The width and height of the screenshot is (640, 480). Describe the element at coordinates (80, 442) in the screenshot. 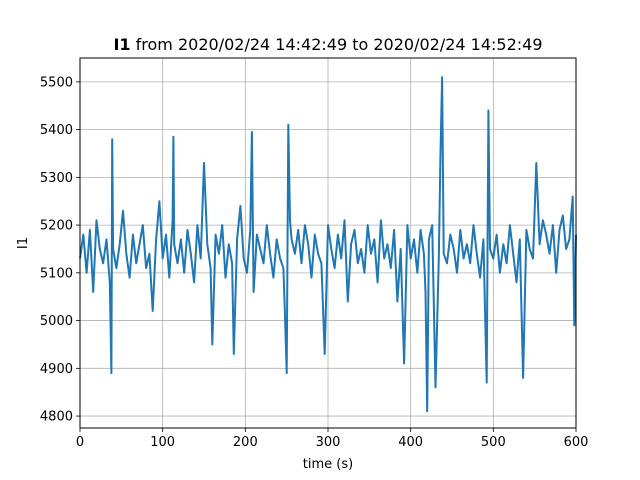

I see `x-tick-label: 0` at that location.